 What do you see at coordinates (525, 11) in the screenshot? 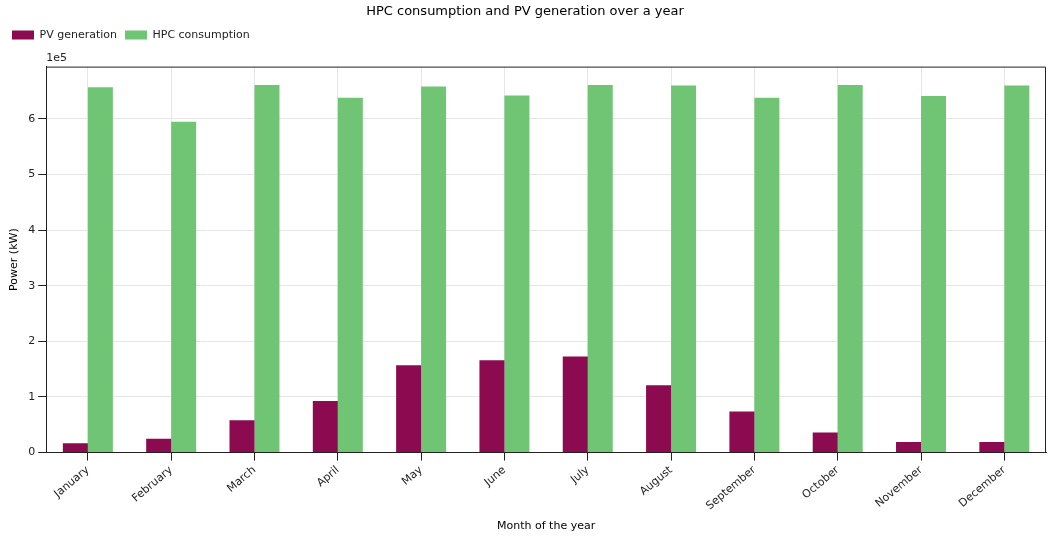
I see `chart-title: HPC consumption and PV generation over a year` at bounding box center [525, 11].